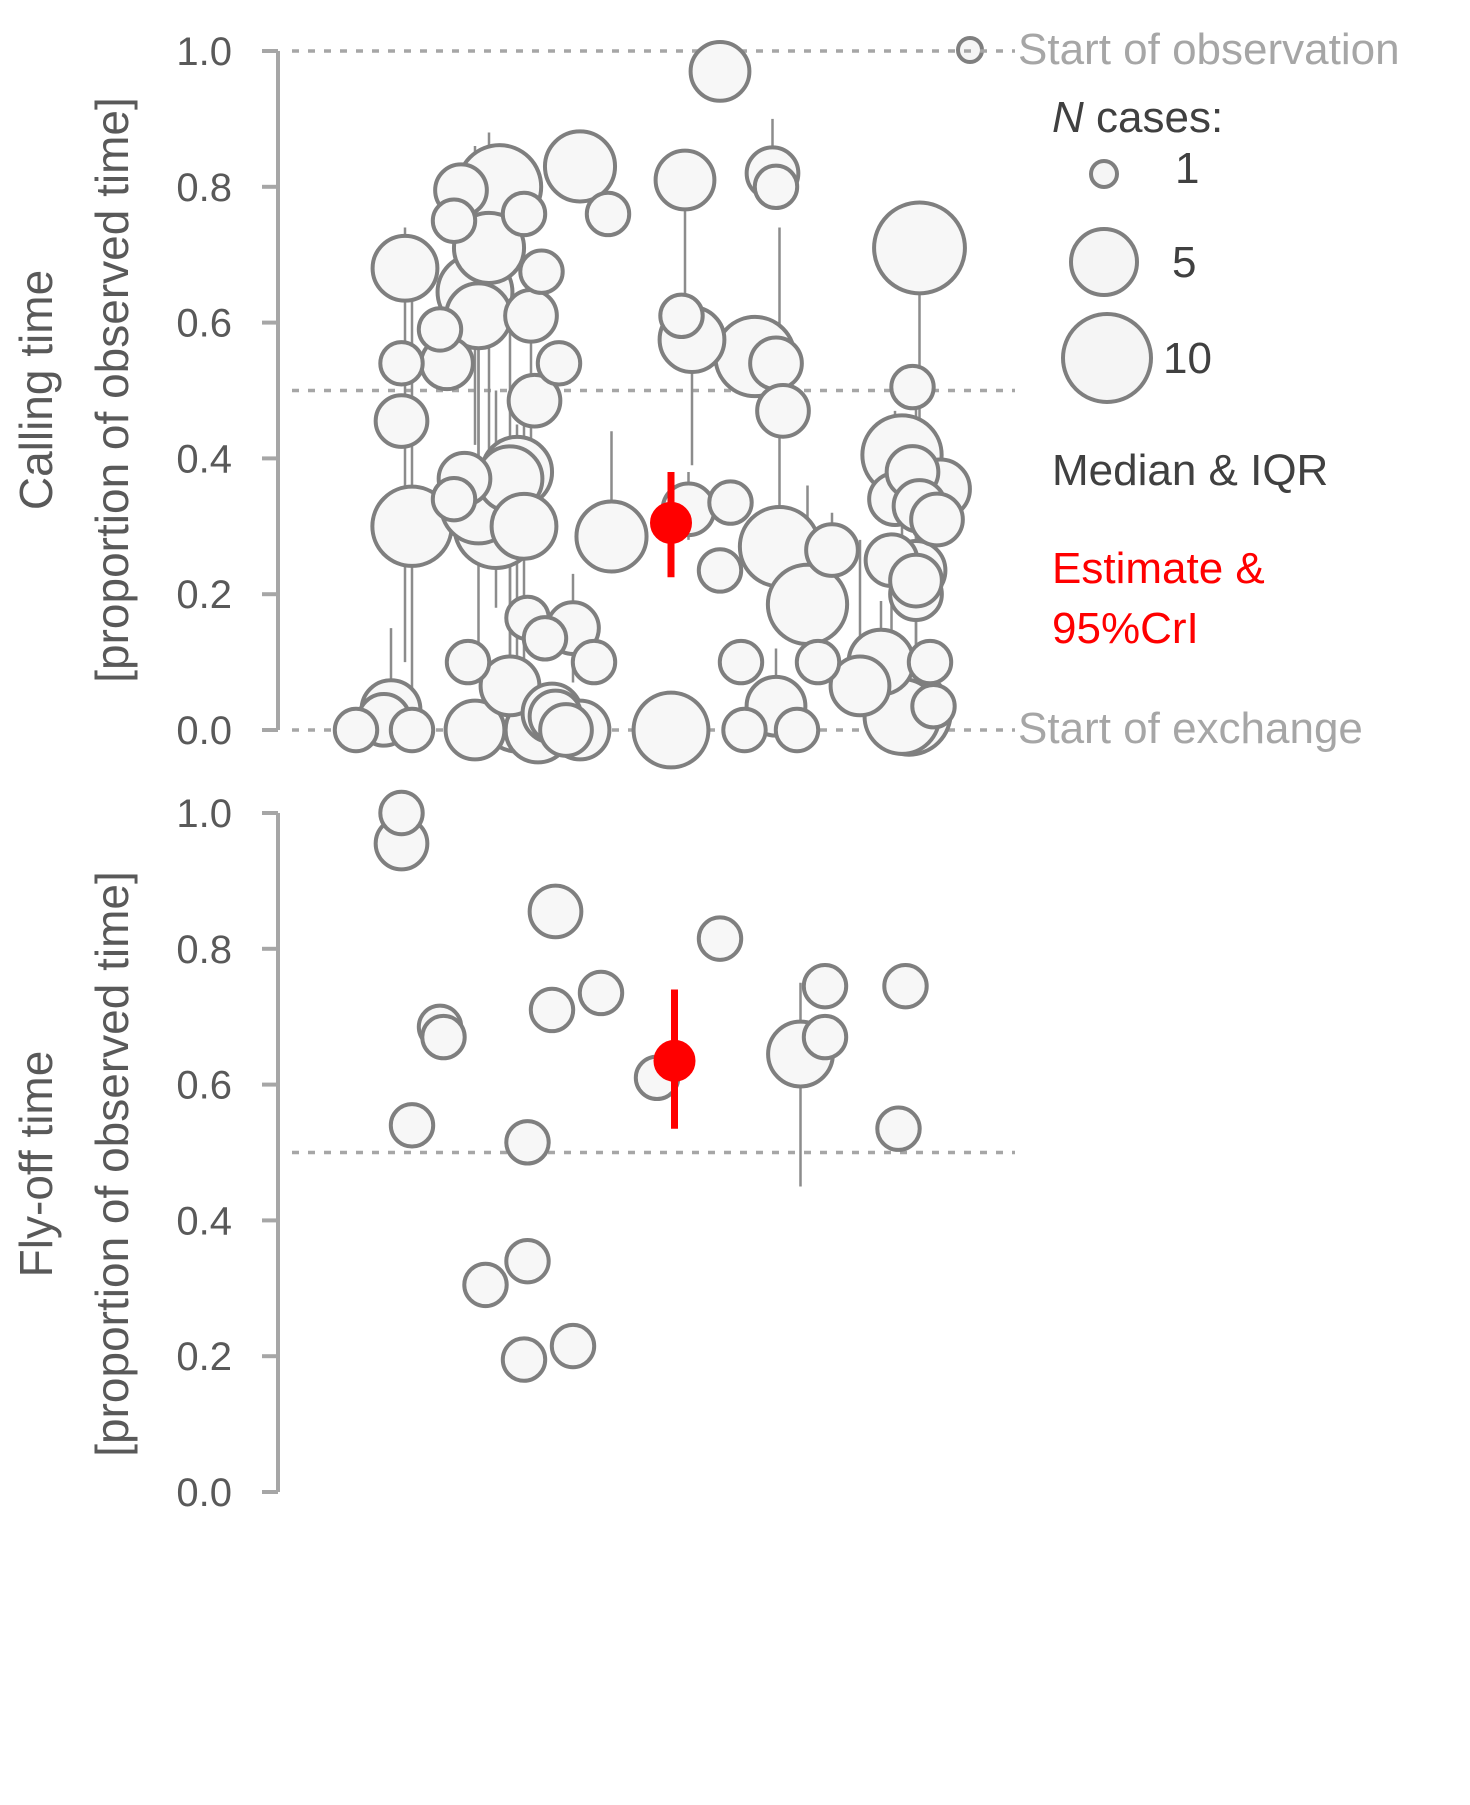 This screenshot has width=1470, height=1805. Describe the element at coordinates (36, 390) in the screenshot. I see `panel1-ylabel-line1: Calling time` at that location.